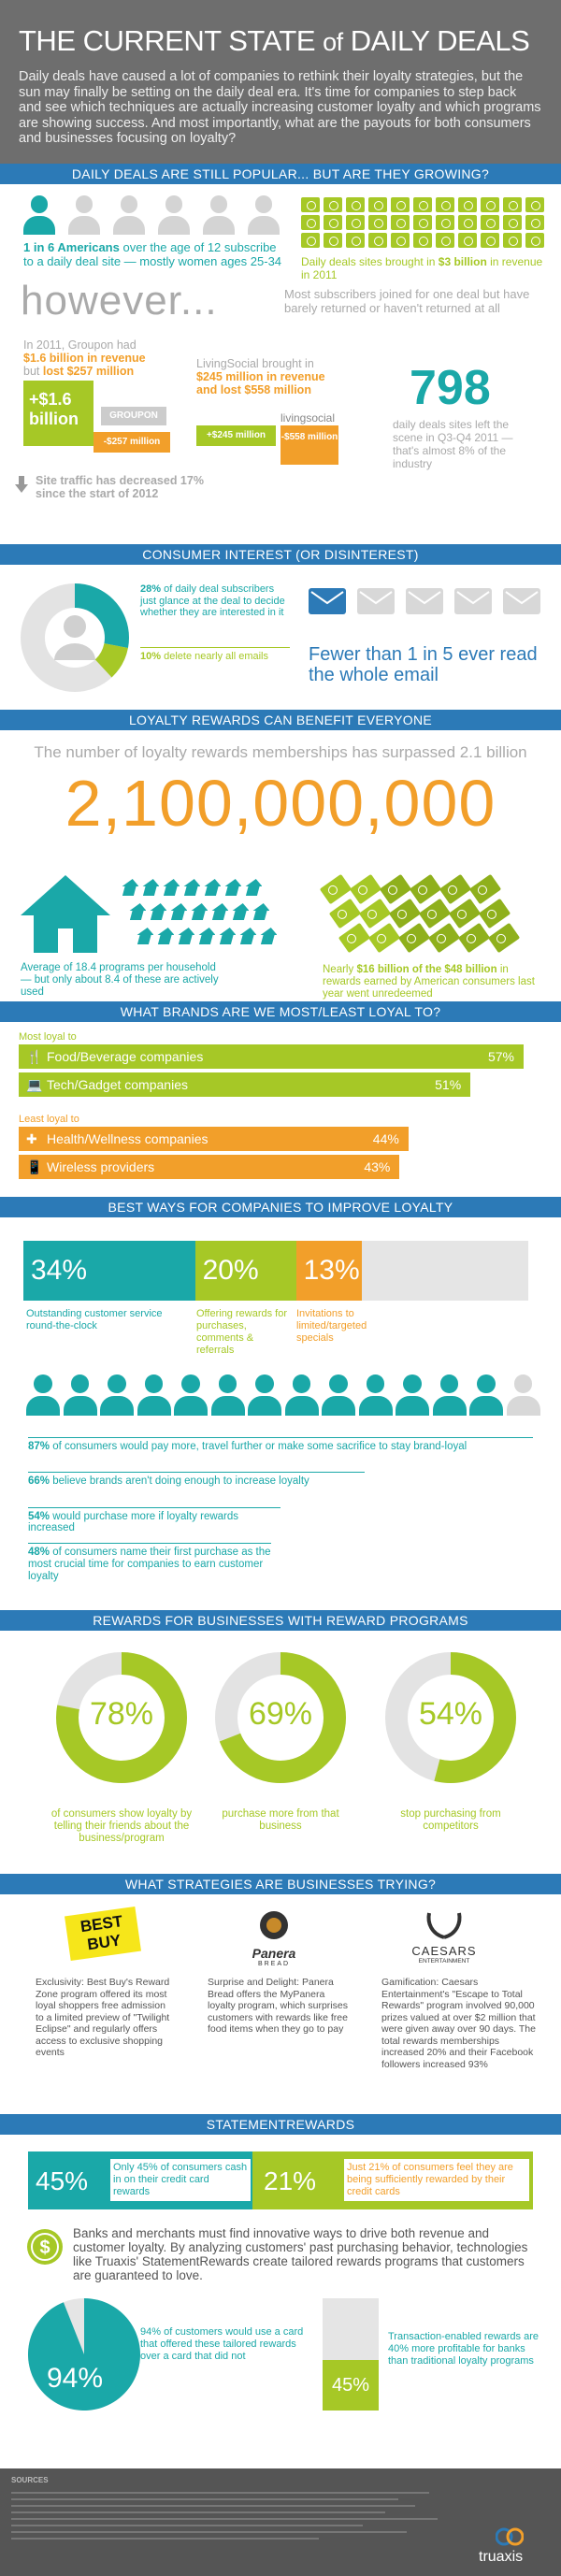 The image size is (561, 2576). Describe the element at coordinates (133, 416) in the screenshot. I see `groupon-logo: GROUPON` at that location.